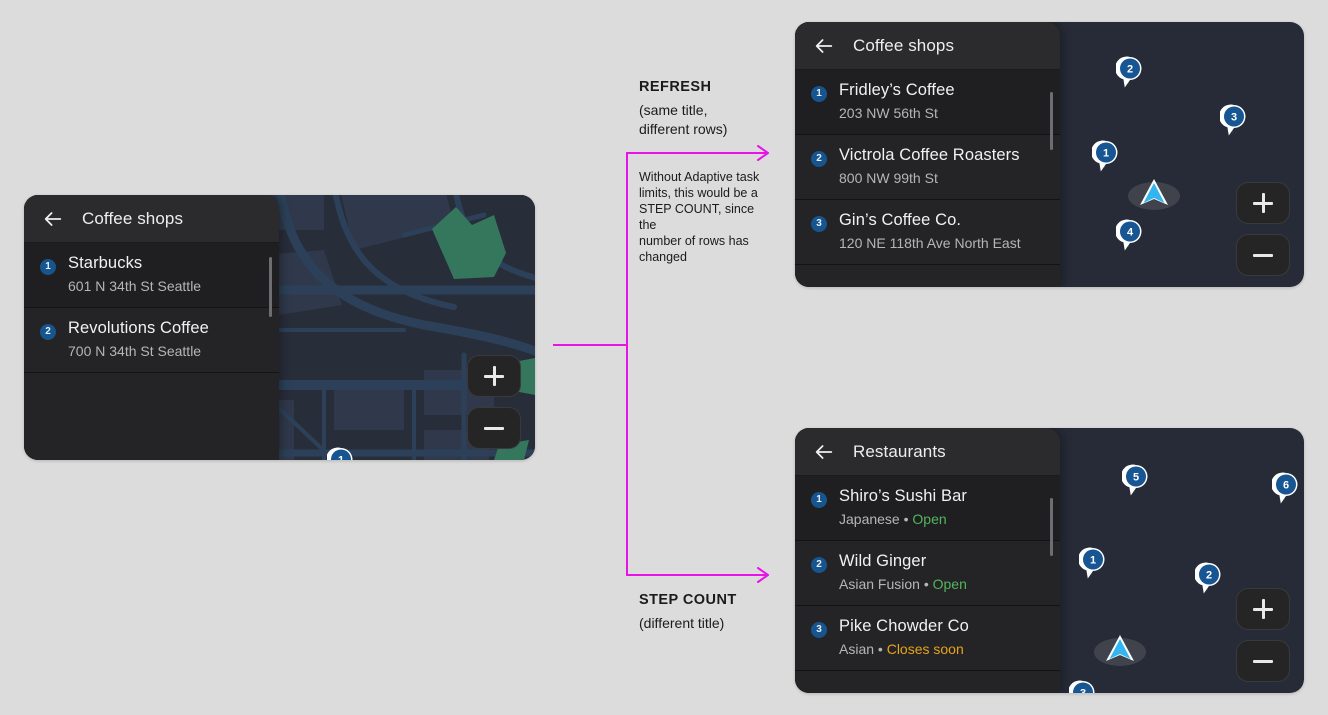 The width and height of the screenshot is (1328, 715). What do you see at coordinates (494, 402) in the screenshot?
I see `map-zoom-controls-before` at bounding box center [494, 402].